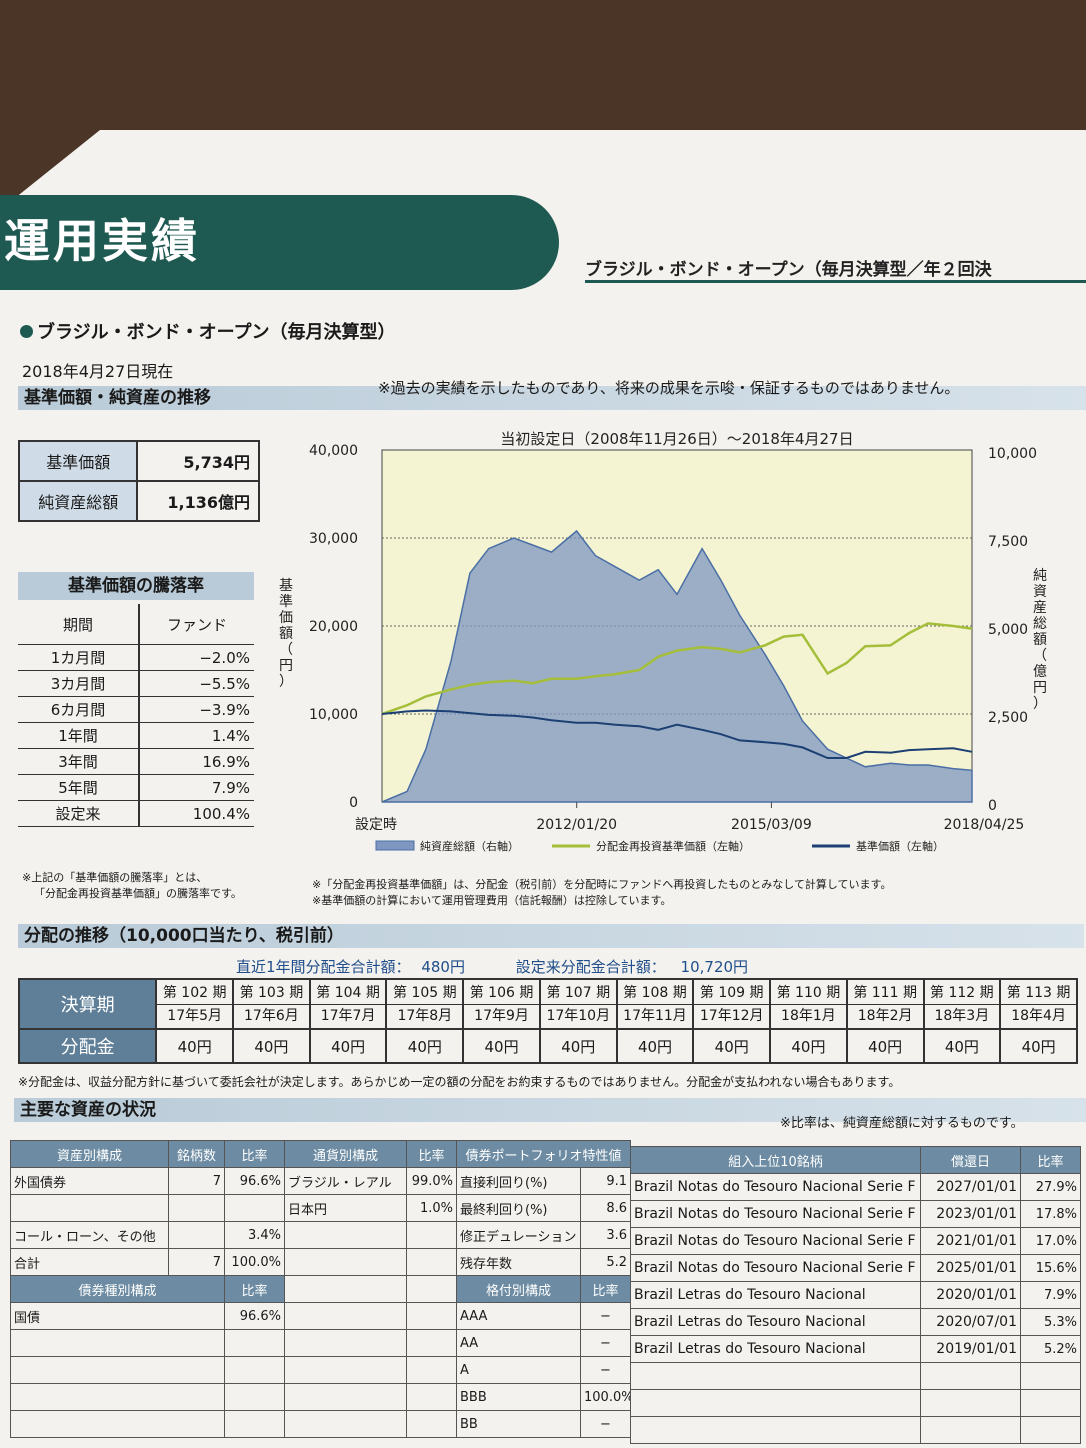 The height and width of the screenshot is (1448, 1086). I want to click on asset-header-row: 資産別構成 銘柄数 比率, so click(147, 1154).